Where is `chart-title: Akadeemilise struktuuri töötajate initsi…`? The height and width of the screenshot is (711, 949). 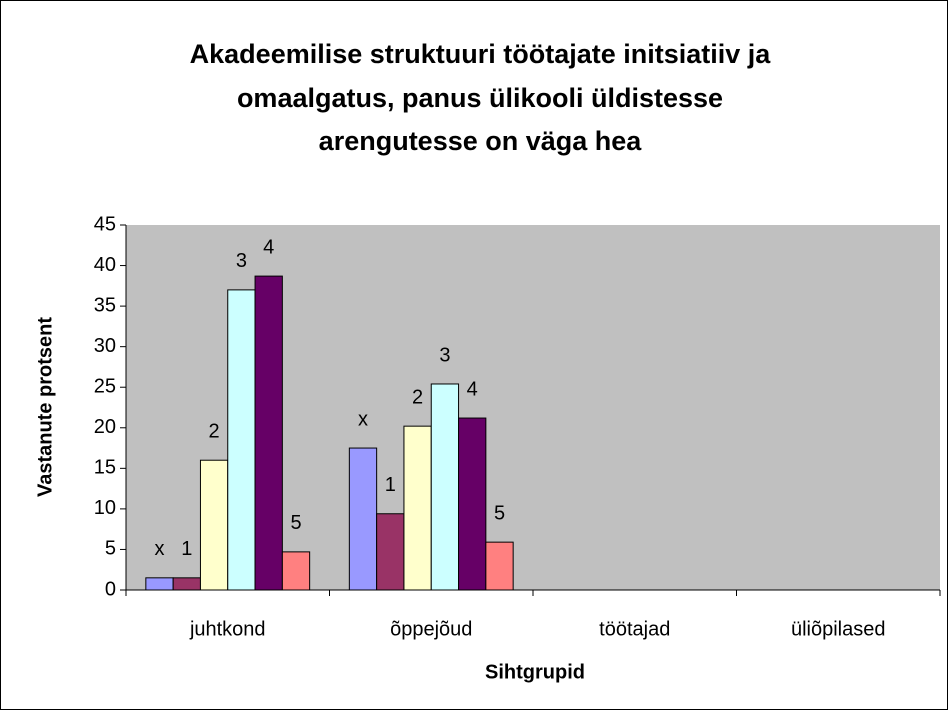
chart-title: Akadeemilise struktuuri töötajate initsi… is located at coordinates (481, 54).